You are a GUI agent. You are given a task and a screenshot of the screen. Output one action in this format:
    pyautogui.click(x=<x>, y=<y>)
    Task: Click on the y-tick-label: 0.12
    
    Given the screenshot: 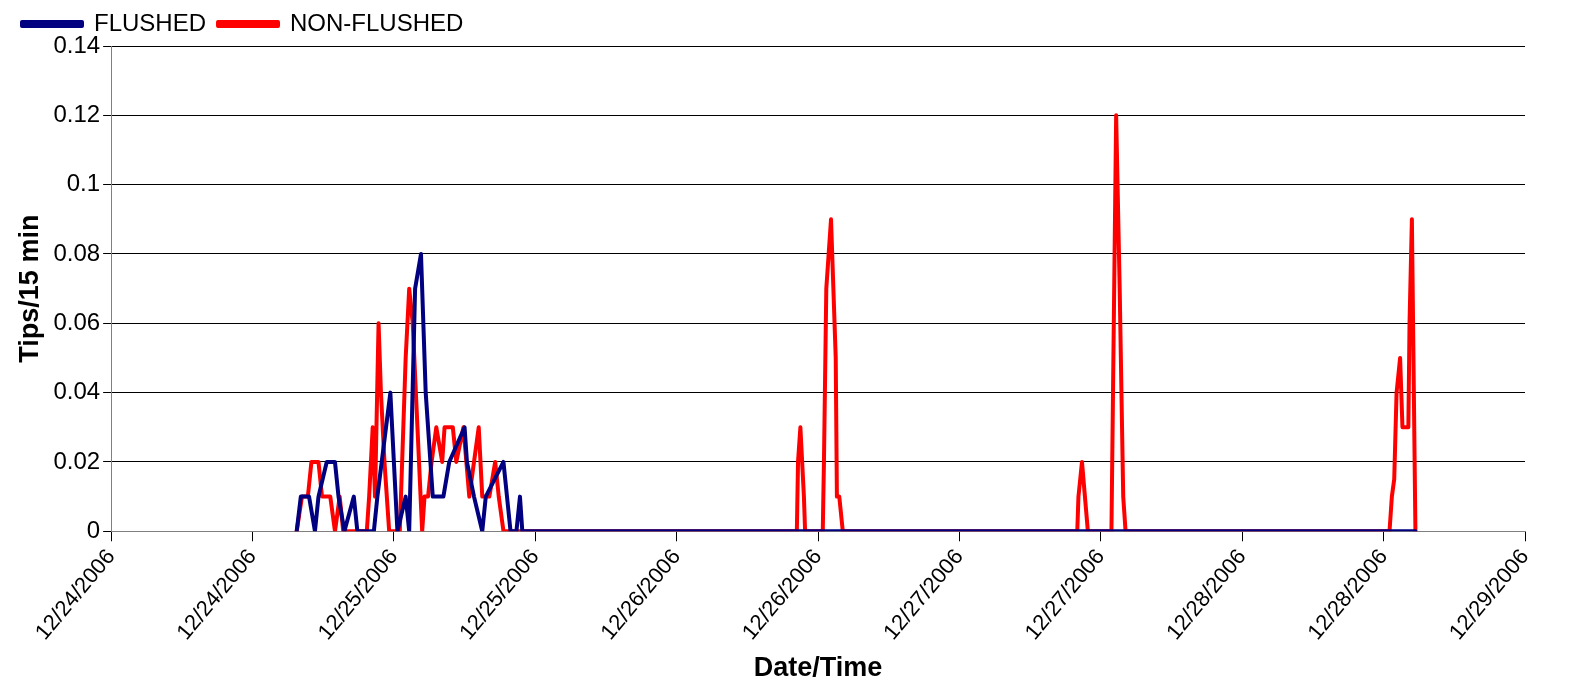 What is the action you would take?
    pyautogui.click(x=77, y=113)
    